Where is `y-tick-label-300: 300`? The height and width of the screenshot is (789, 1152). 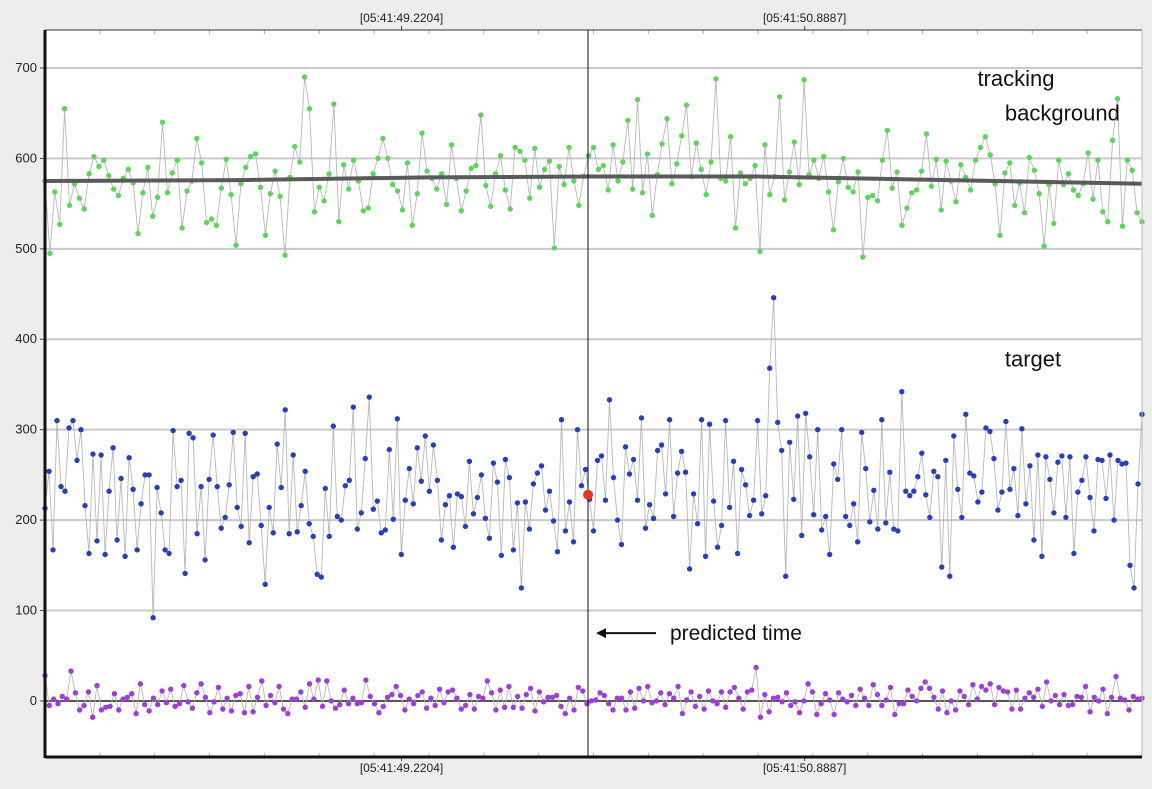 y-tick-label-300: 300 is located at coordinates (26, 429).